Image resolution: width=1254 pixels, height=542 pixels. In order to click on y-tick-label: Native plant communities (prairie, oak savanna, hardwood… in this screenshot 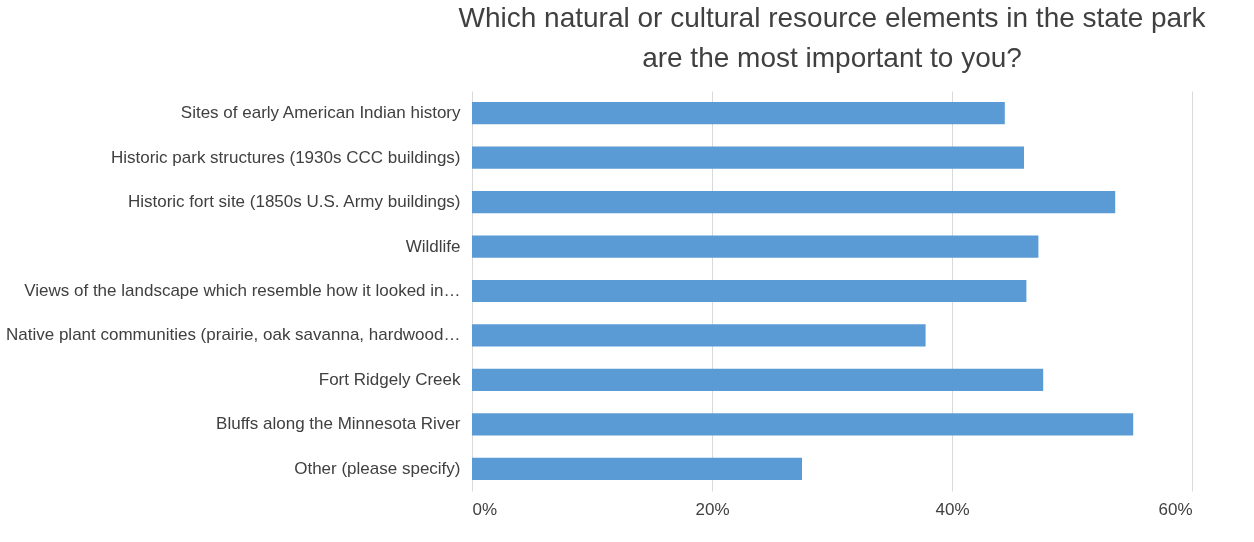, I will do `click(233, 335)`.